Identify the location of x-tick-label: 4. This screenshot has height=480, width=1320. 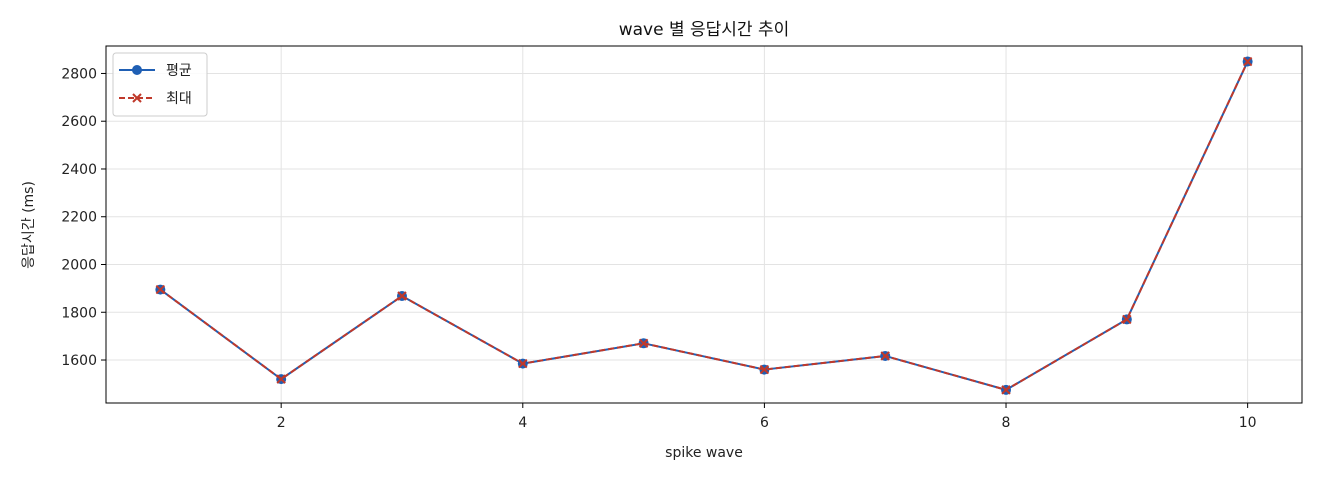
(522, 423).